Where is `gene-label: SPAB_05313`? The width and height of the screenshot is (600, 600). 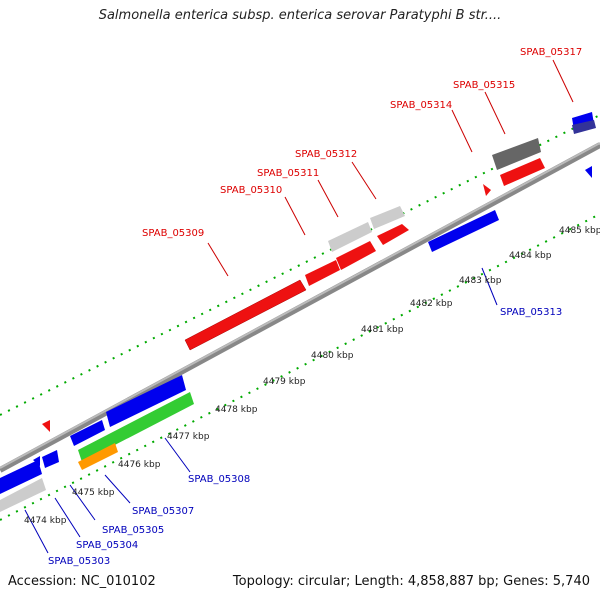
gene-label: SPAB_05313 is located at coordinates (531, 312).